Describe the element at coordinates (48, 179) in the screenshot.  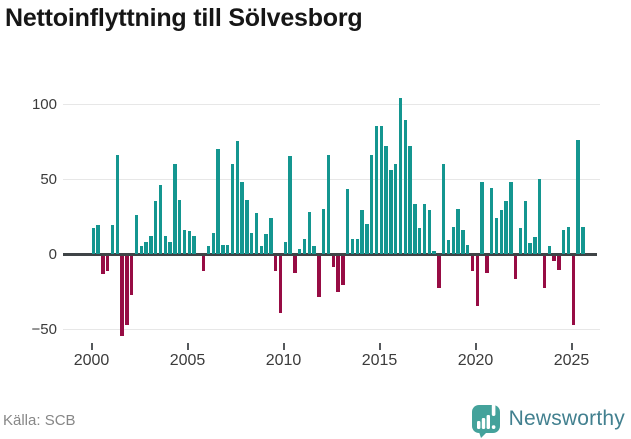
I see `y-axis-tick-label: 50` at that location.